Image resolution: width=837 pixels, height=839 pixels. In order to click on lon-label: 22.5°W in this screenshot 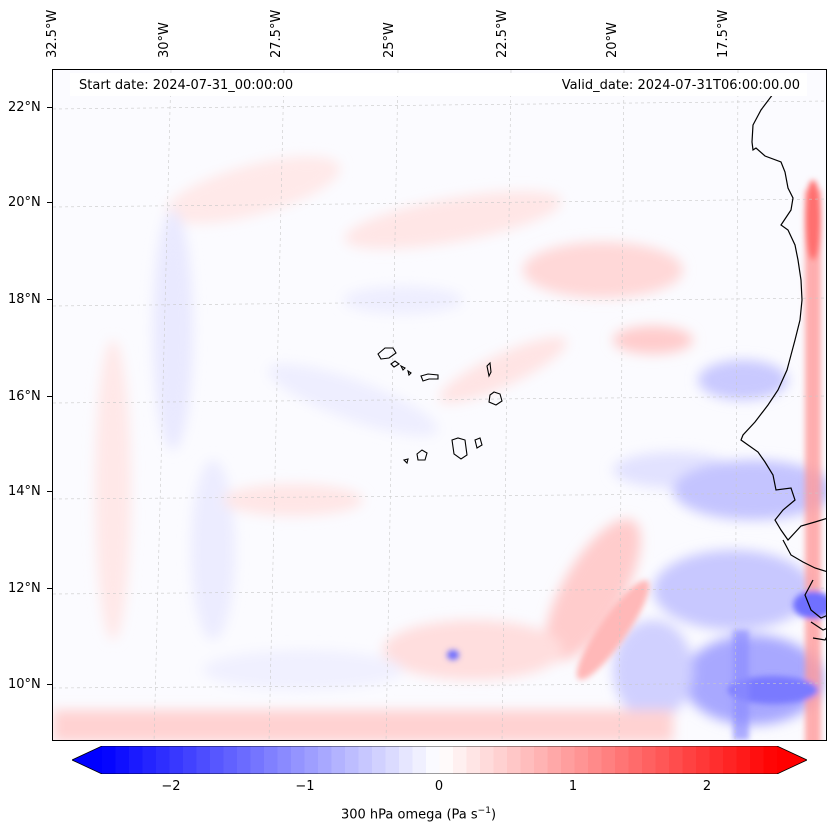, I will do `click(503, 30)`.